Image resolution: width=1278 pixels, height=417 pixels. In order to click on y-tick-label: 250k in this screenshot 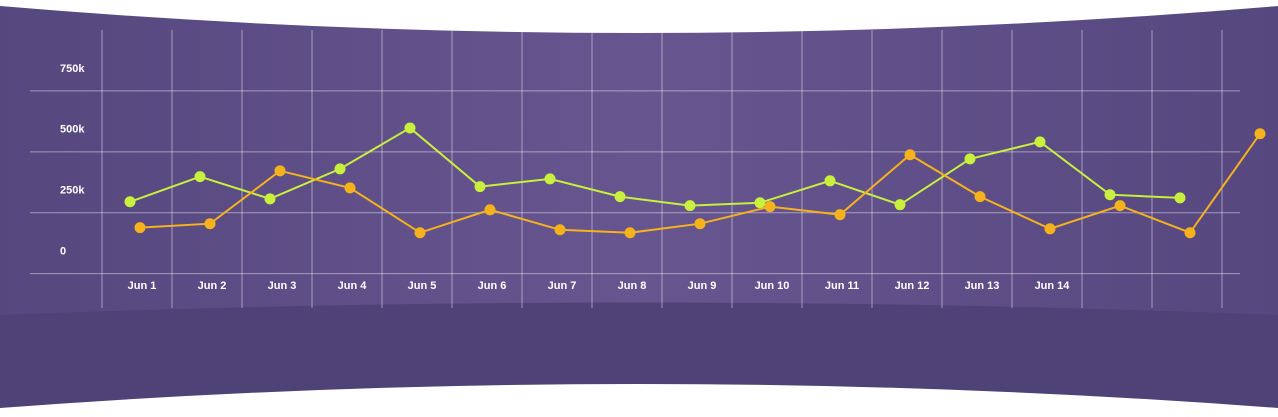, I will do `click(72, 191)`.